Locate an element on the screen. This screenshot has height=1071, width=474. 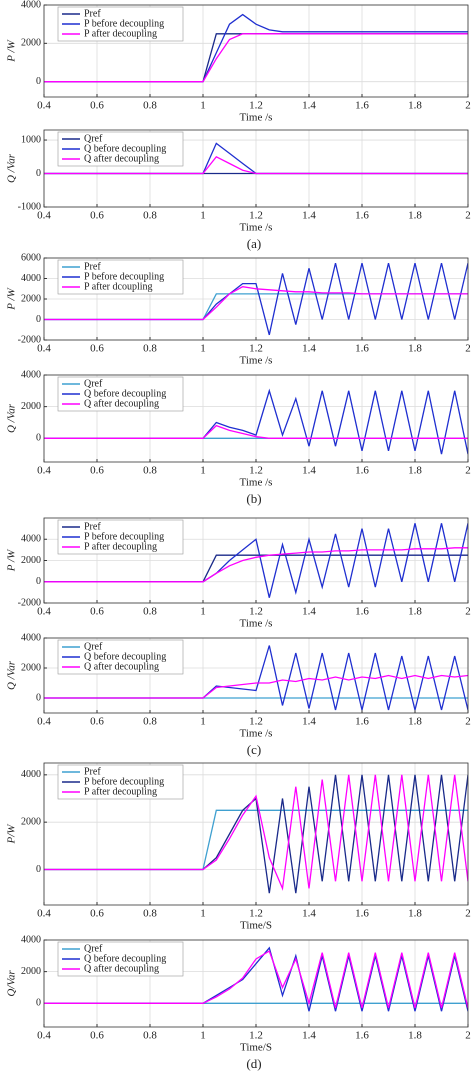
x-tick-label: 1.6 is located at coordinates (362, 612).